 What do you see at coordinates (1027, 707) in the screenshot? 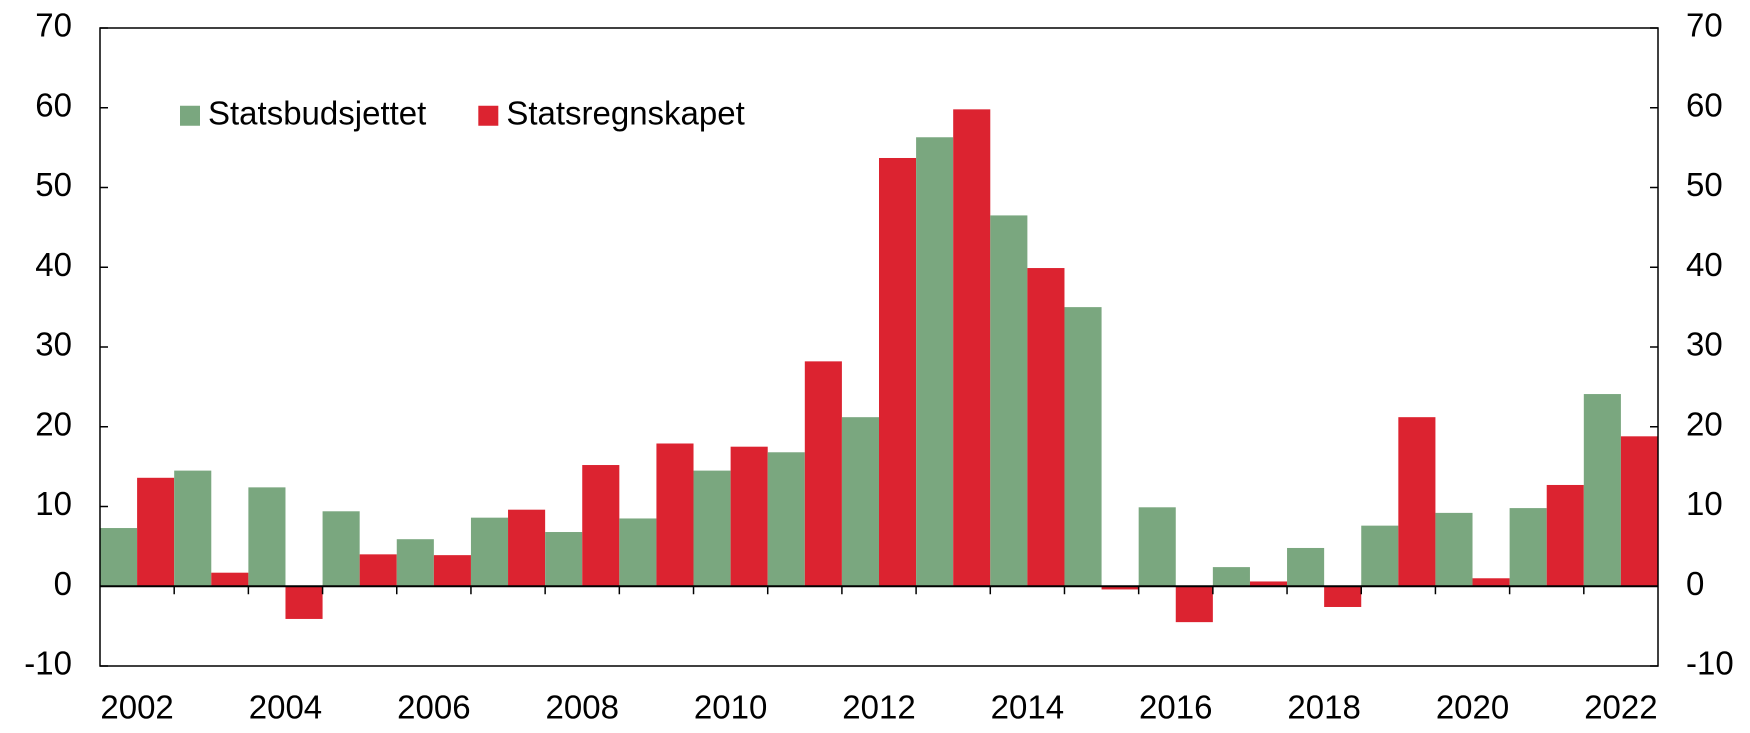
I see `x-tick-label: 2014` at bounding box center [1027, 707].